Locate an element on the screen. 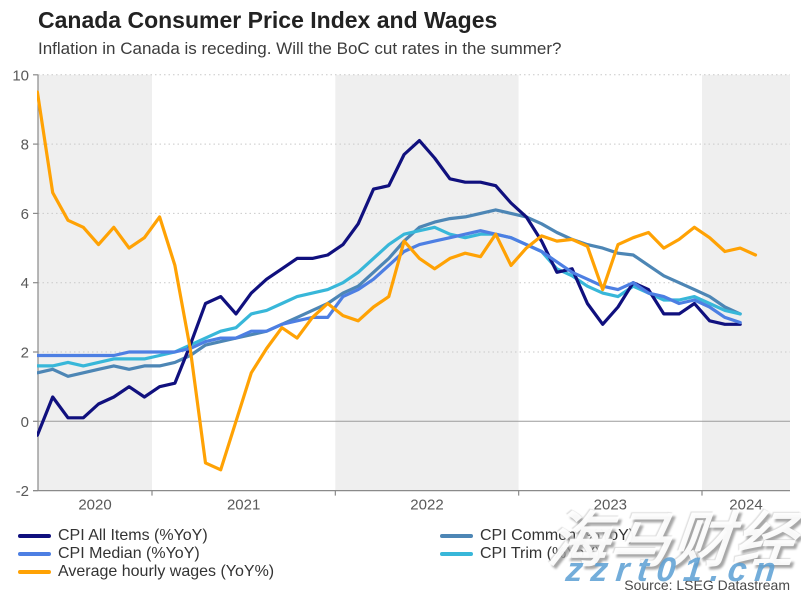 The image size is (801, 601). x-tick-label: 2022 is located at coordinates (426, 505).